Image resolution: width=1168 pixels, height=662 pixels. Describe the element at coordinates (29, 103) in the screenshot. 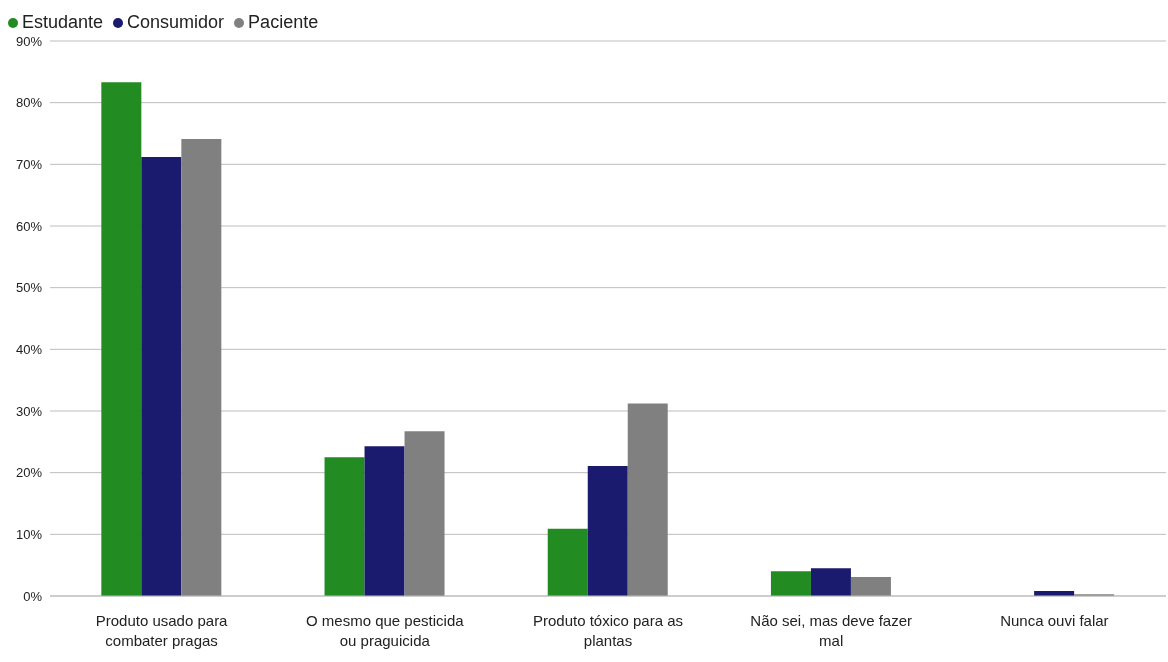

I see `y-tick-label: 80%` at that location.